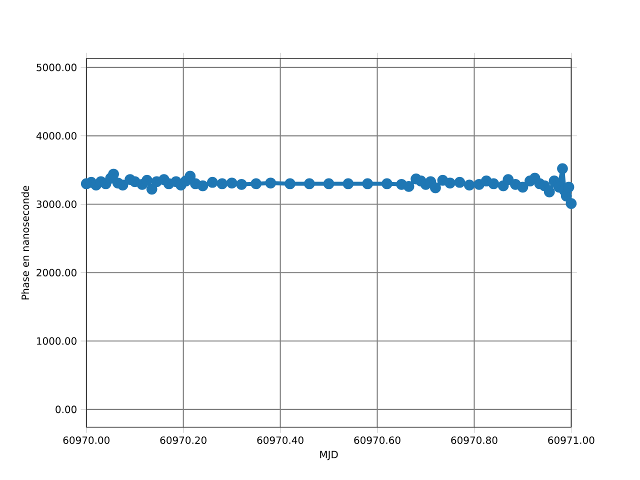 The image size is (640, 480). I want to click on x-axis-title: MJD, so click(329, 455).